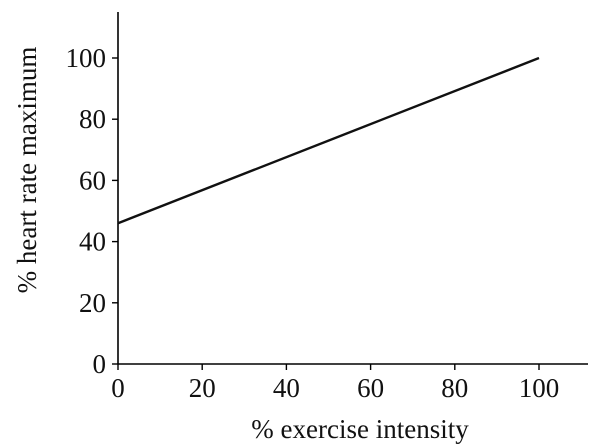 This screenshot has width=598, height=444. What do you see at coordinates (335, 383) in the screenshot?
I see `x-axis-ticks: 0 20 40 60 80 100` at bounding box center [335, 383].